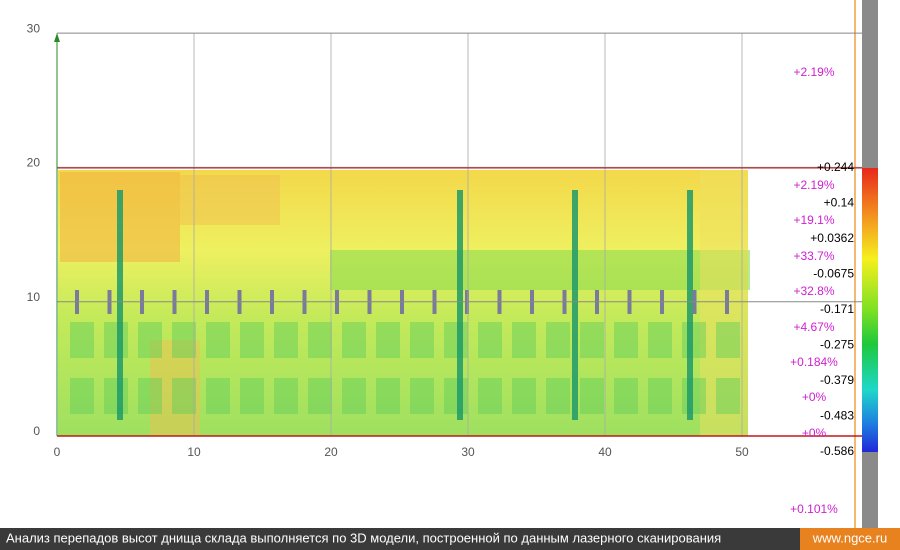 The image size is (900, 550). Describe the element at coordinates (832, 238) in the screenshot. I see `scale-label: +0.0362` at that location.